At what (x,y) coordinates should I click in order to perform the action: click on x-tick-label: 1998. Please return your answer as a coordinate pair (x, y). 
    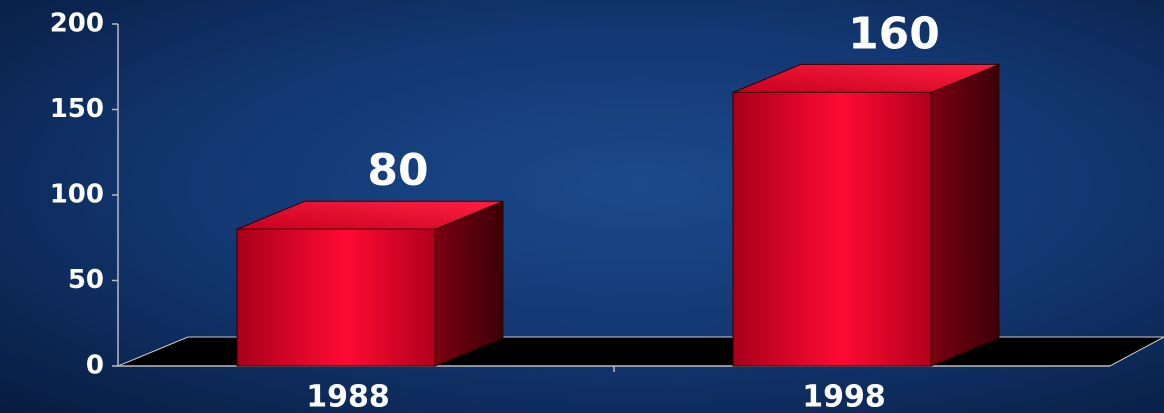
    Looking at the image, I should click on (844, 396).